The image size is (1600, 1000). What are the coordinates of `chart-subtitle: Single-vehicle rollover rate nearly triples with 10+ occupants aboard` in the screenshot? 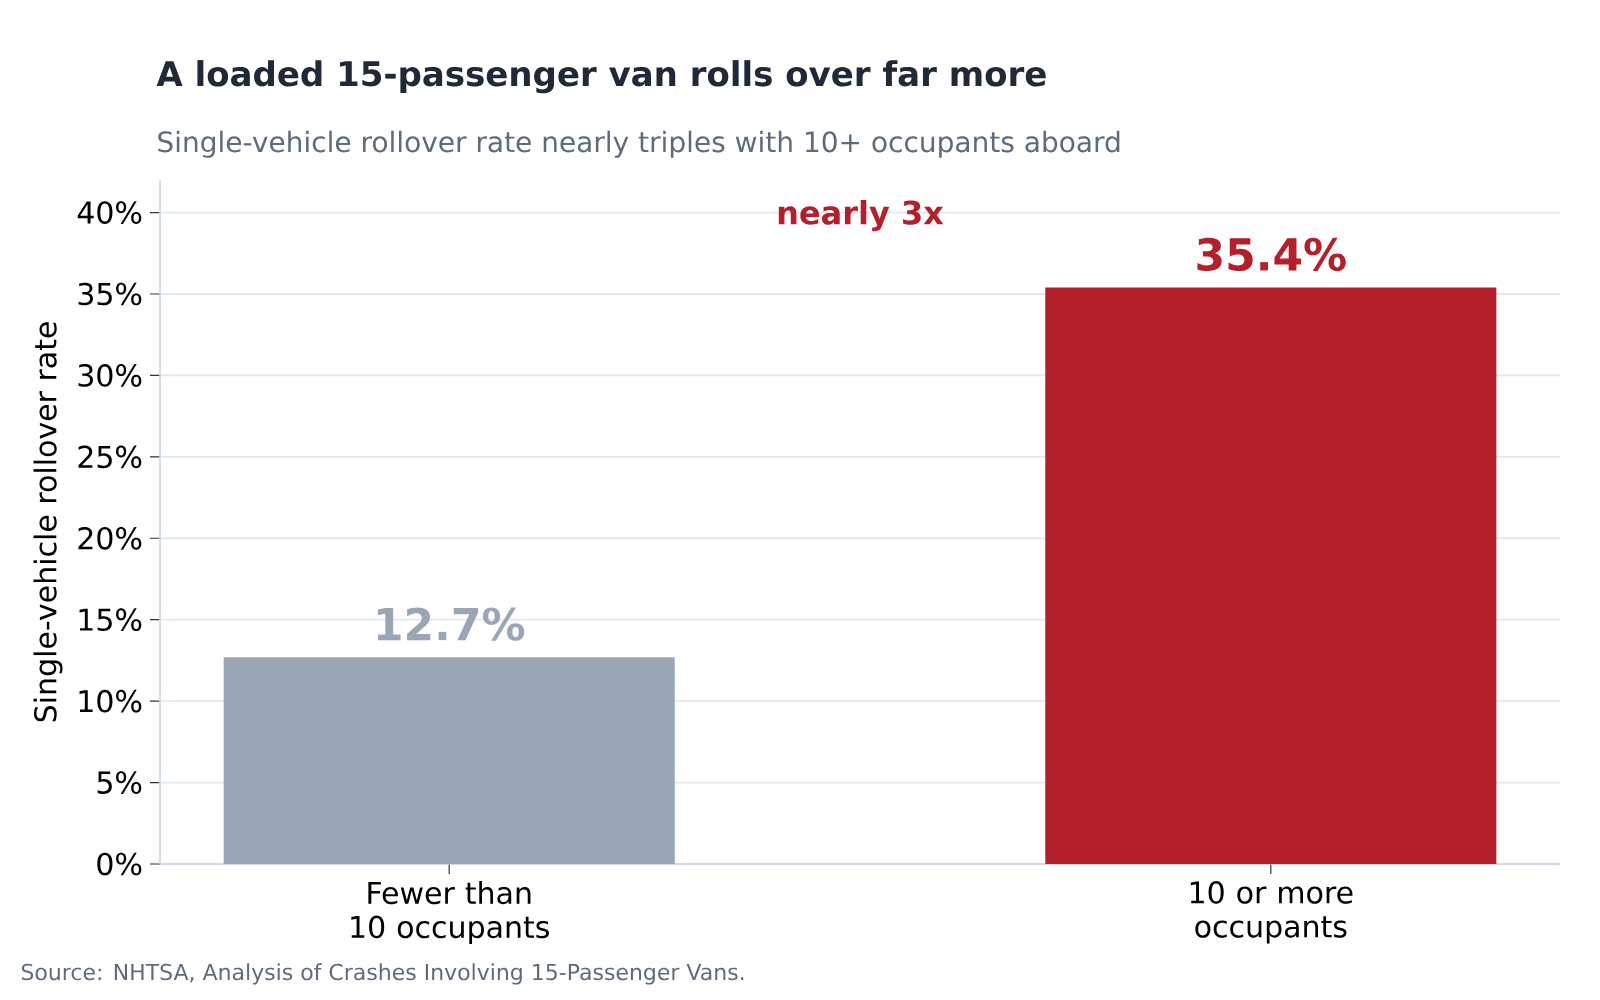 It's located at (639, 144).